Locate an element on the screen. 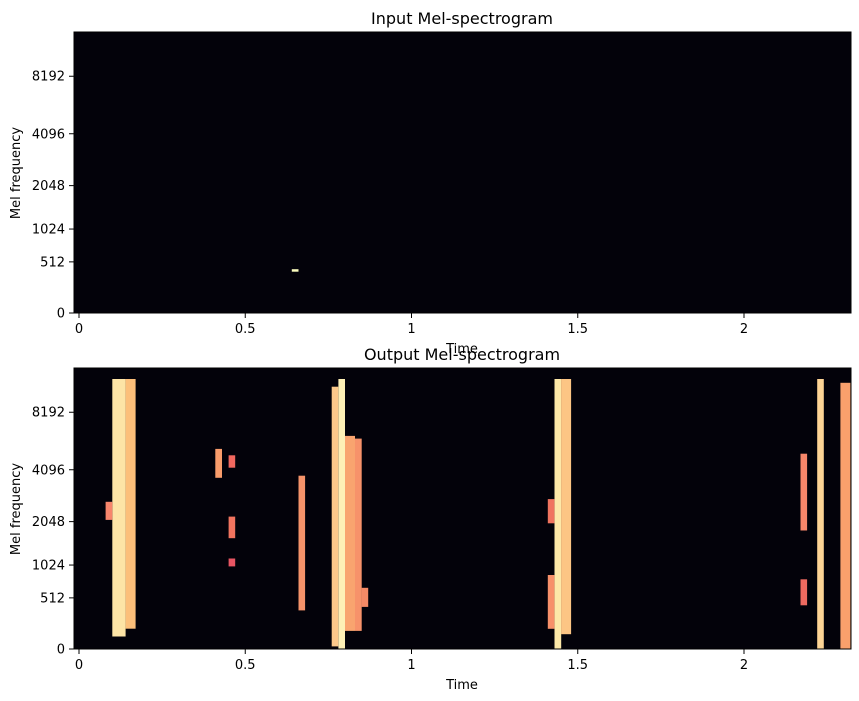 This screenshot has height=701, width=859. chart-title: Output Mel-spectrogram is located at coordinates (462, 354).